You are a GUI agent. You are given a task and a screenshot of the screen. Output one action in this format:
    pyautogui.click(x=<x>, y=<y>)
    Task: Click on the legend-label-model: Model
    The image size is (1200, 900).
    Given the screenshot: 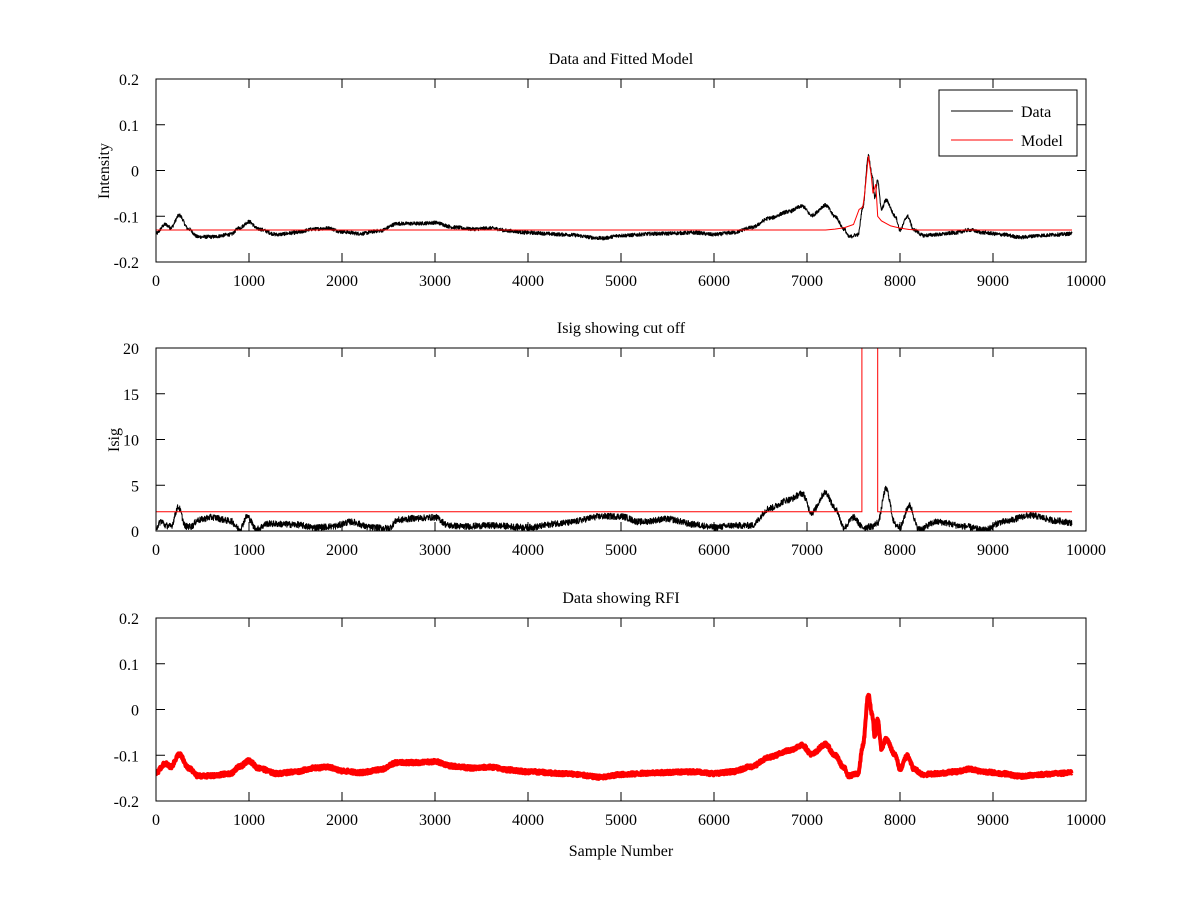 What is the action you would take?
    pyautogui.click(x=1042, y=141)
    